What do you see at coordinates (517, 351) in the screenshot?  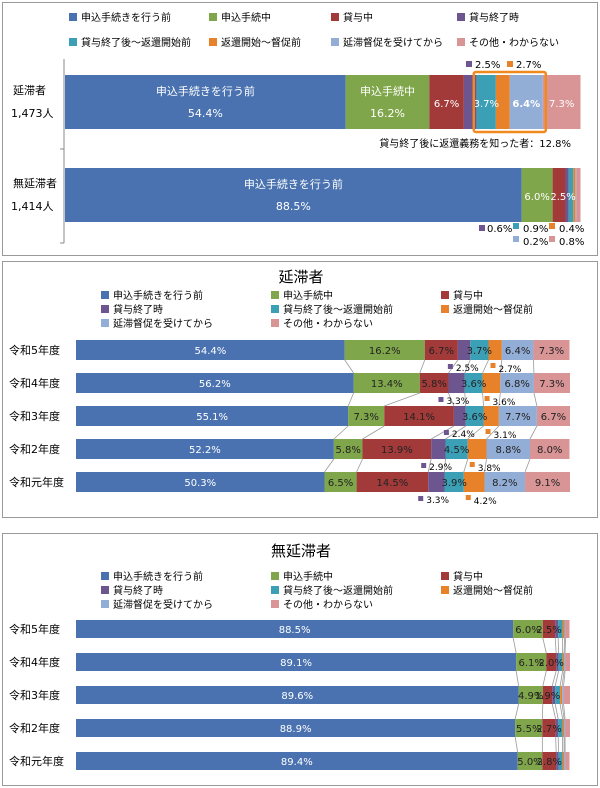 I see `data-label: 6.4%` at bounding box center [517, 351].